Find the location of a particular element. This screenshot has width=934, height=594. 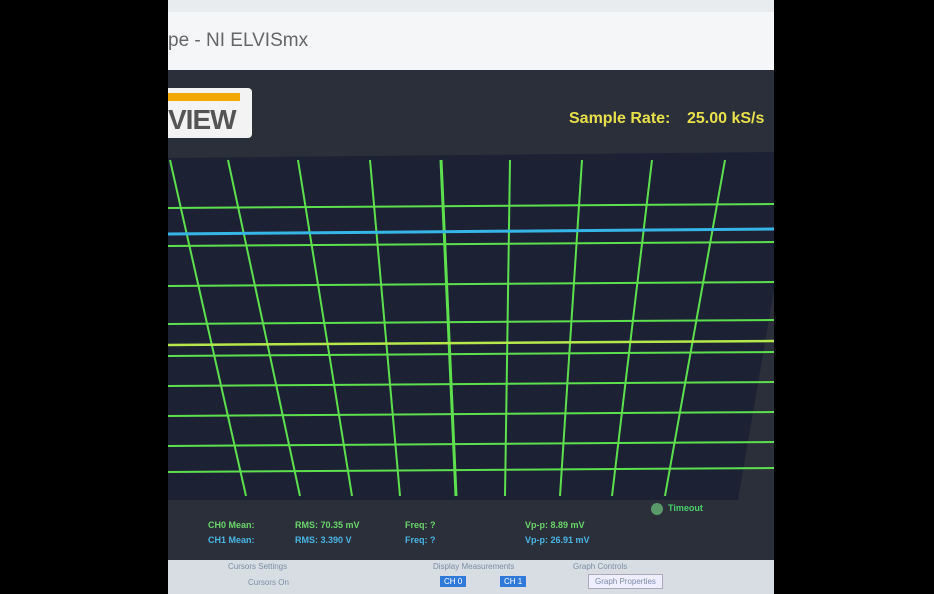

measurement: RMS: 70.35 mV is located at coordinates (327, 525).